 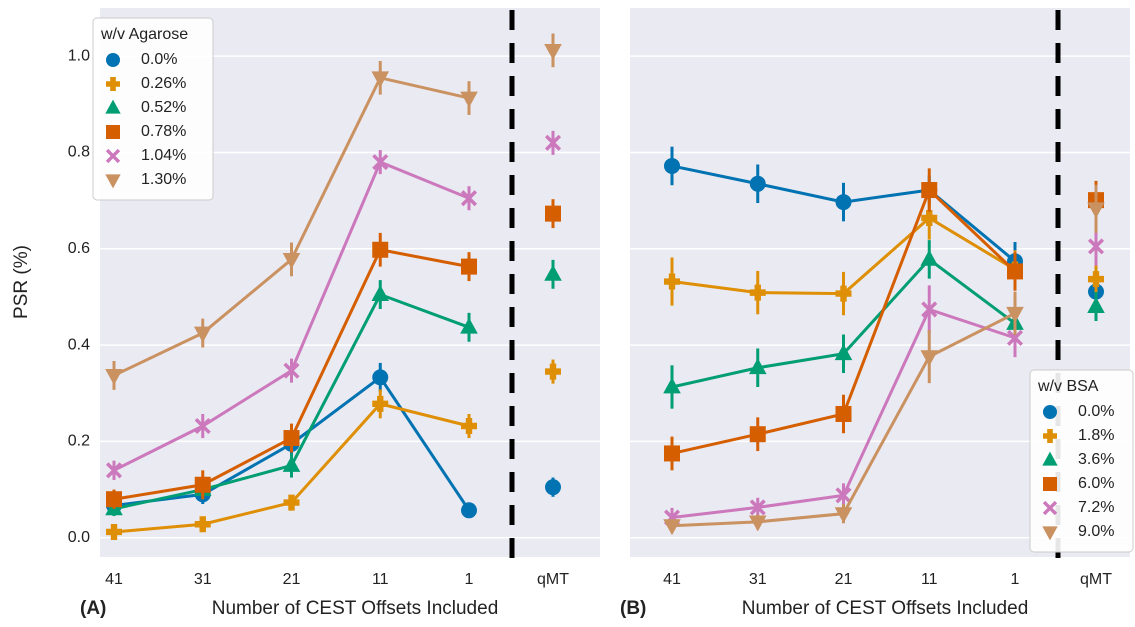 What do you see at coordinates (1096, 459) in the screenshot?
I see `legend-label: 3.6%` at bounding box center [1096, 459].